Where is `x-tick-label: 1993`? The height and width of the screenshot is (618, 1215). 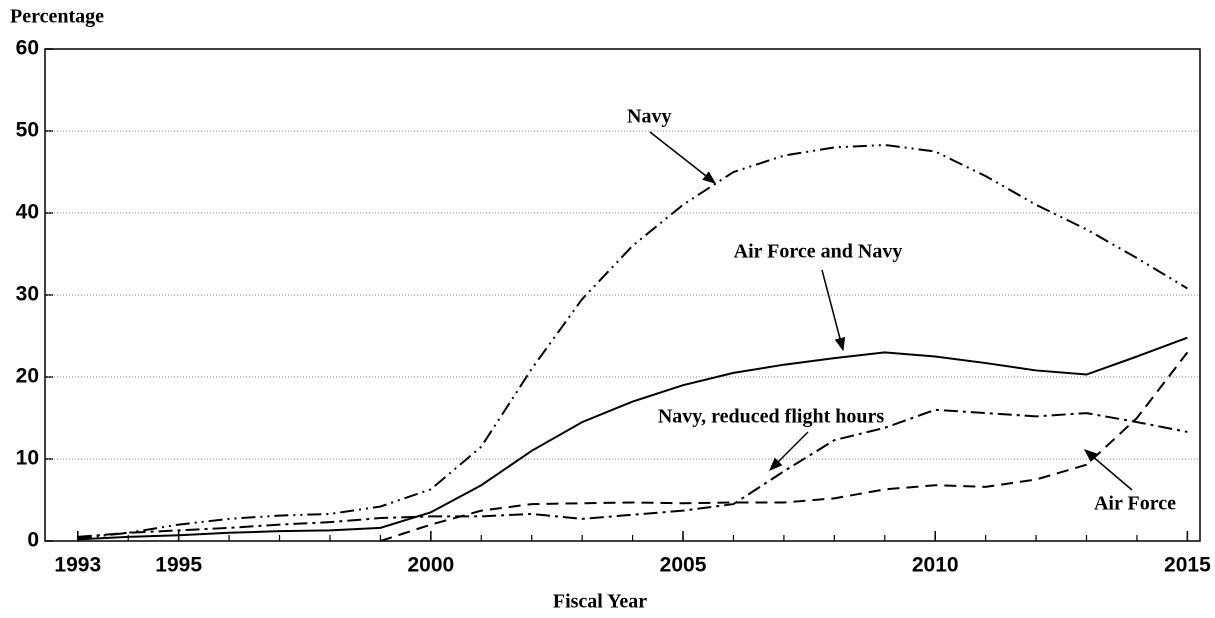
x-tick-label: 1993 is located at coordinates (77, 565).